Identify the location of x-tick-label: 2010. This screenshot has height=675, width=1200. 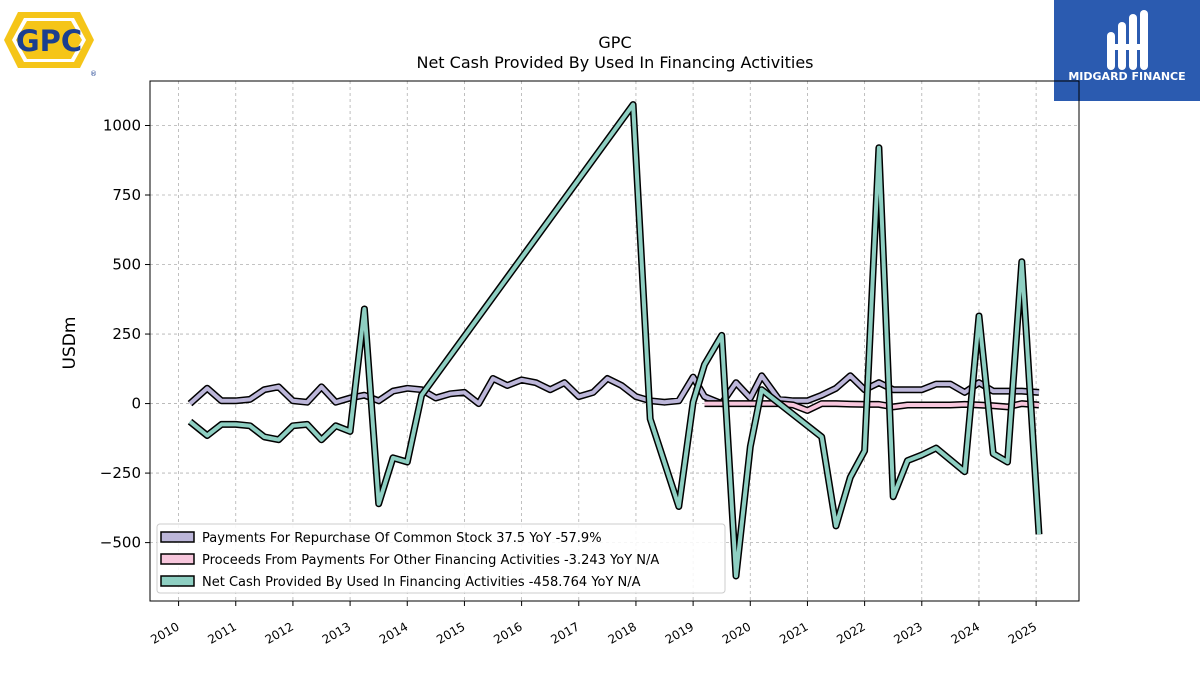
(164, 632).